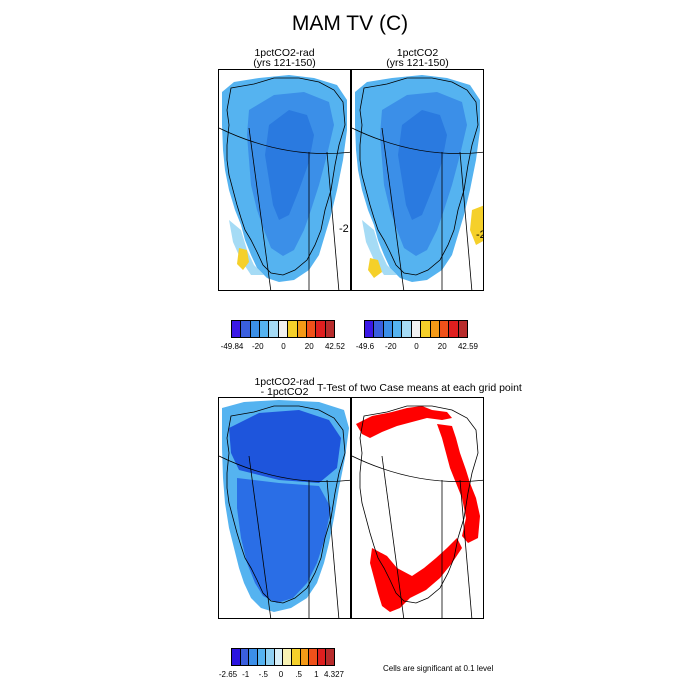 The height and width of the screenshot is (700, 700). What do you see at coordinates (298, 674) in the screenshot?
I see `colorbar-tick-label: .5` at bounding box center [298, 674].